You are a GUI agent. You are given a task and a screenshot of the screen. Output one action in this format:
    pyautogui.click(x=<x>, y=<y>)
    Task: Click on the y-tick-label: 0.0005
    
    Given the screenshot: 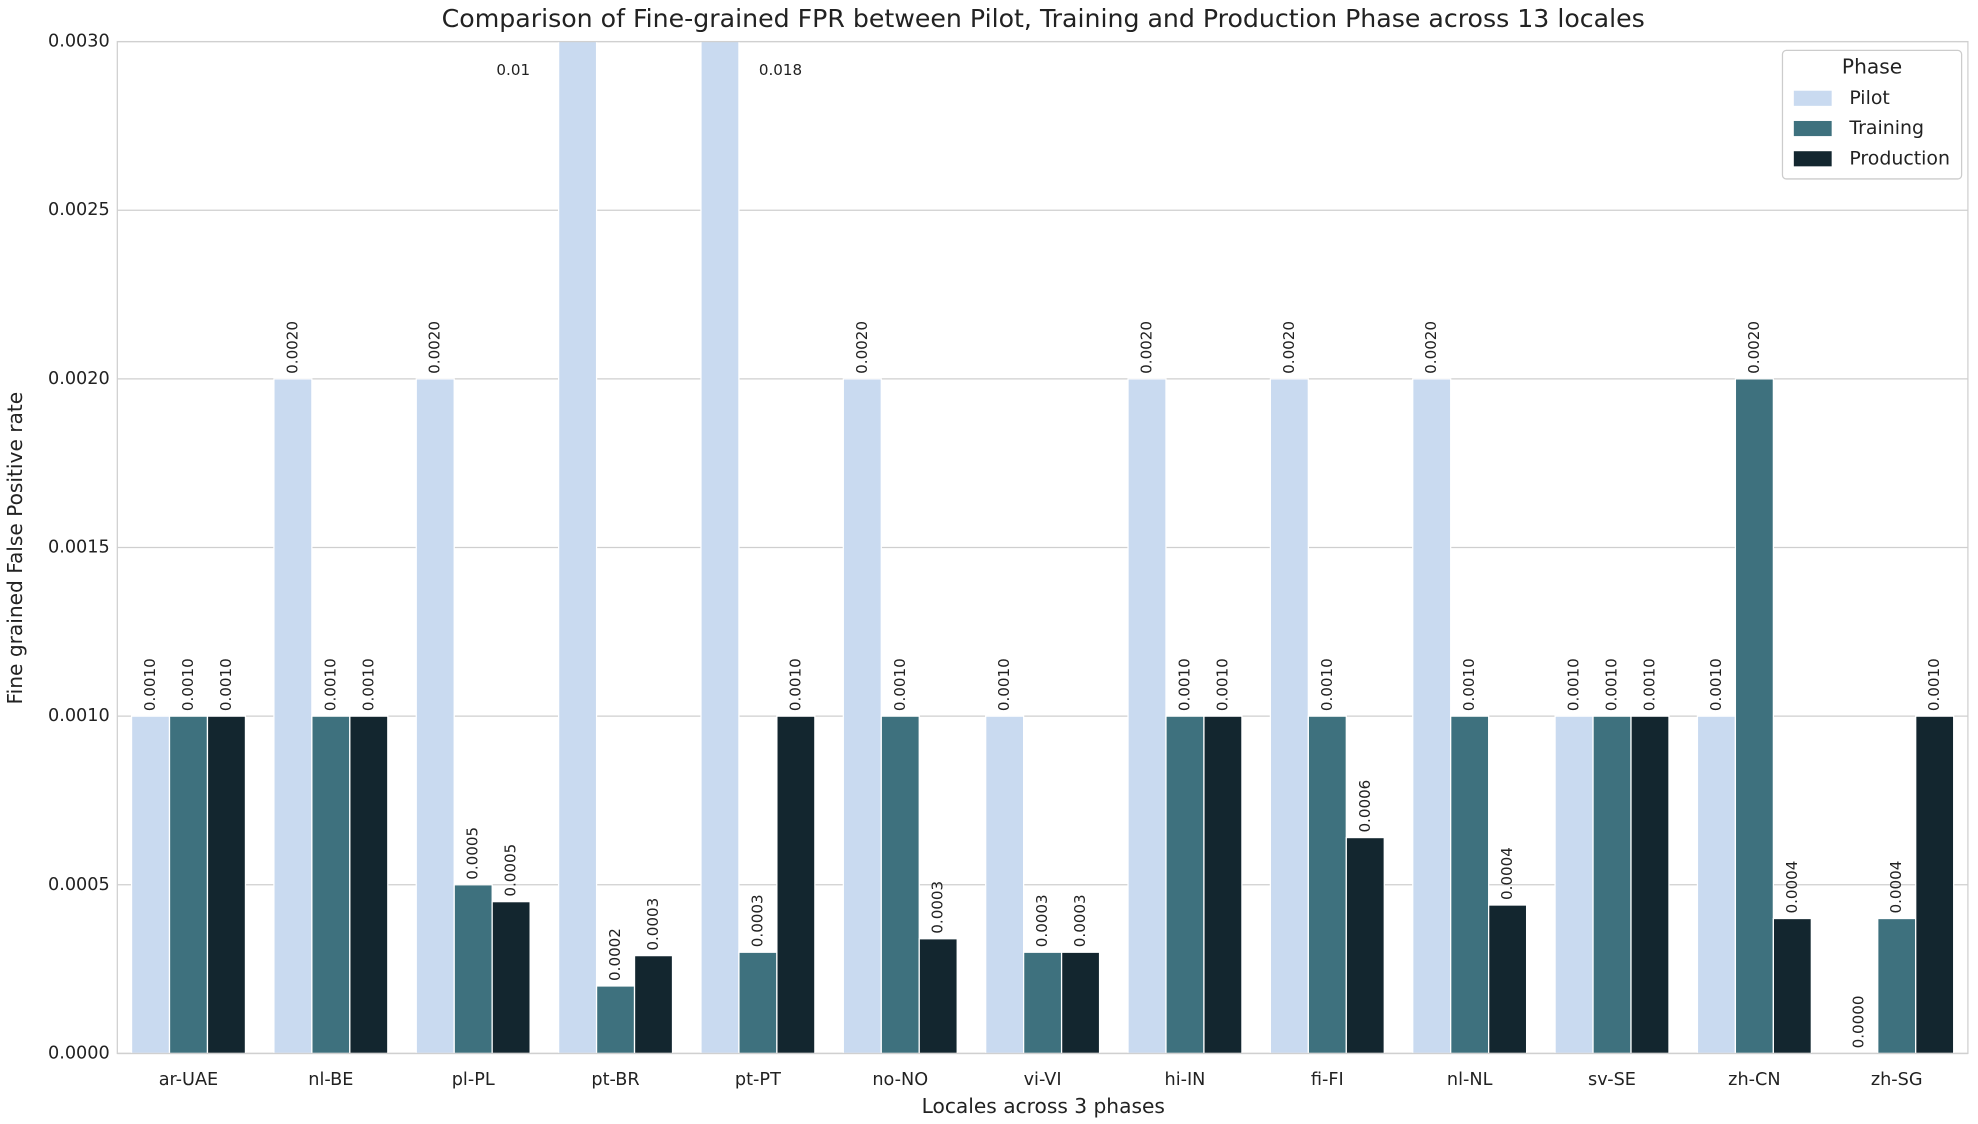 What is the action you would take?
    pyautogui.click(x=79, y=885)
    